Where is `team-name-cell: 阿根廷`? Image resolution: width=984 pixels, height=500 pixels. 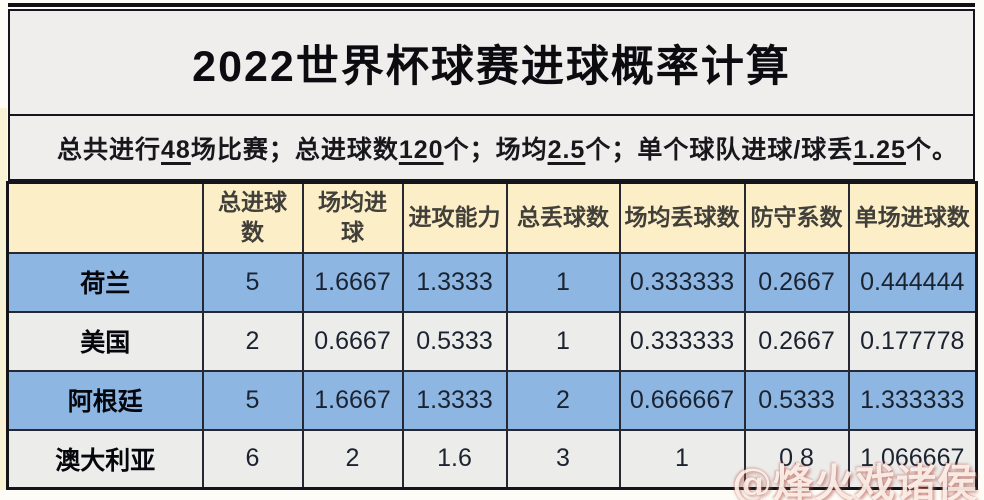
team-name-cell: 阿根廷 is located at coordinates (105, 400).